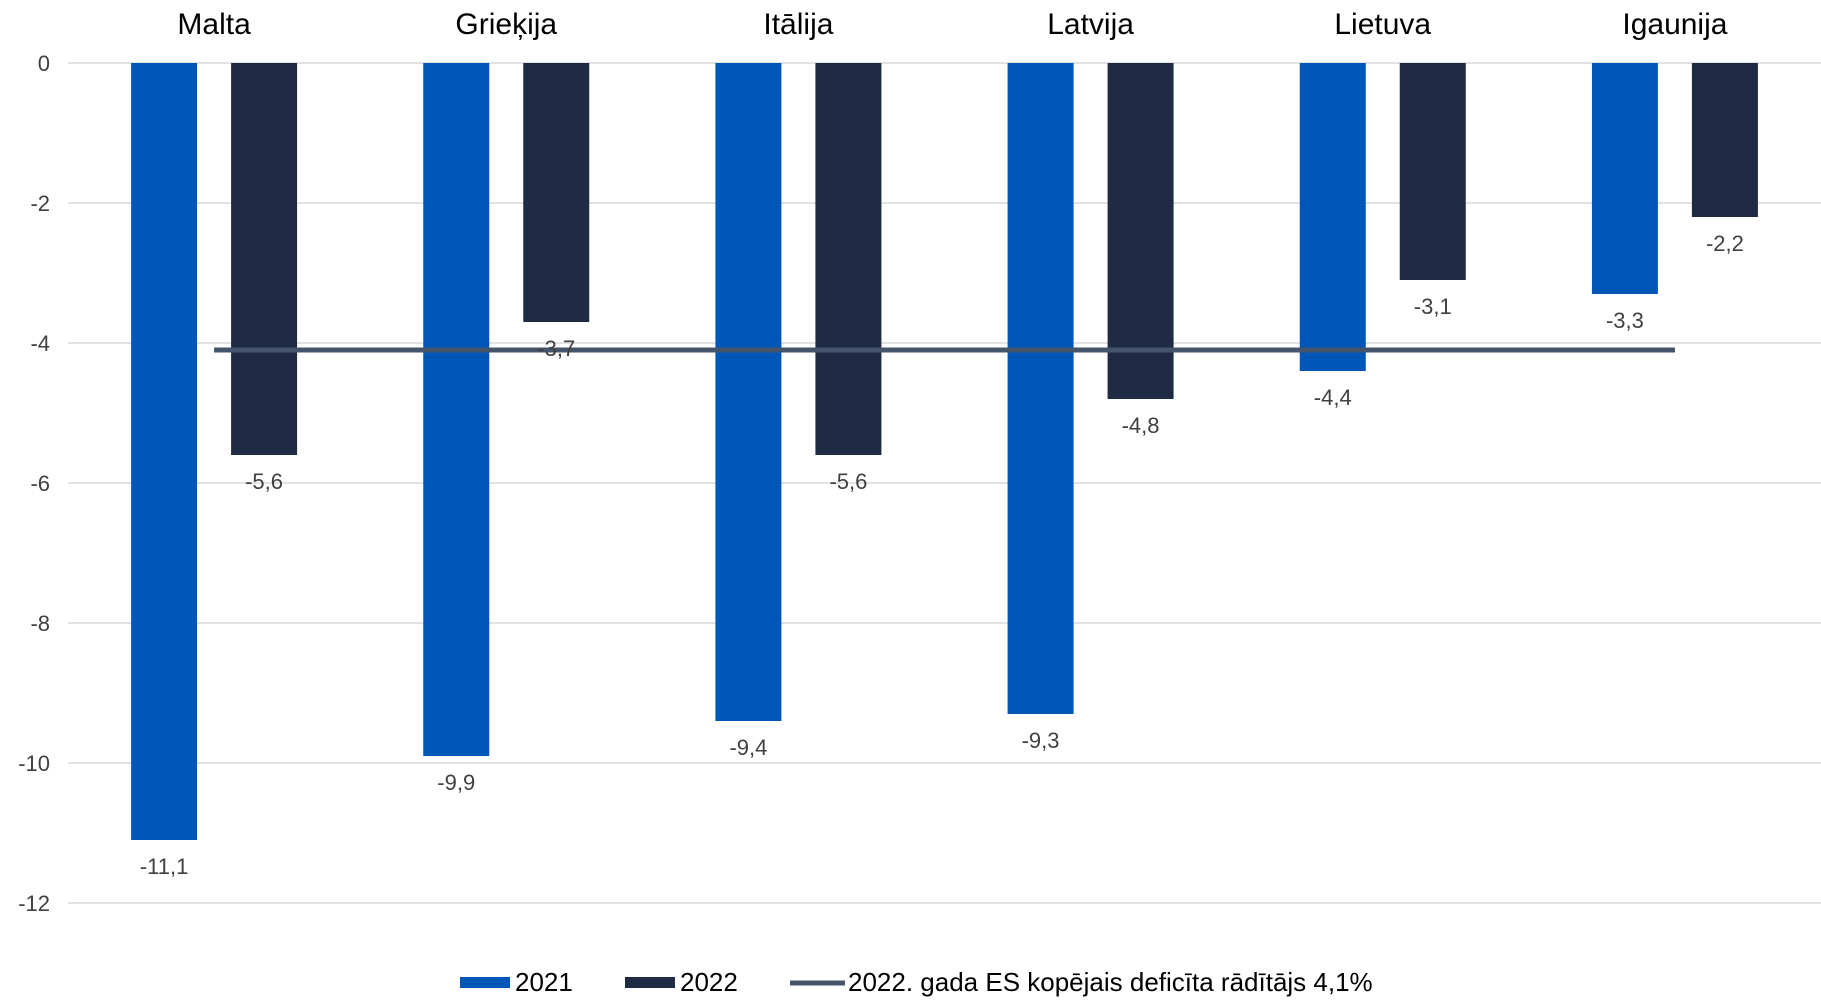  What do you see at coordinates (544, 982) in the screenshot?
I see `legend-label-2021: 2021` at bounding box center [544, 982].